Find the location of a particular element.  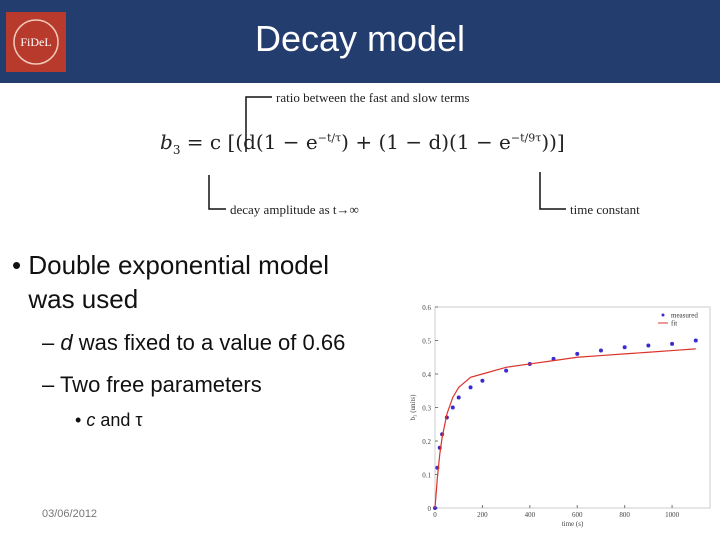

eq-part: ) + (1 − d)(1 − e is located at coordinates (426, 142).